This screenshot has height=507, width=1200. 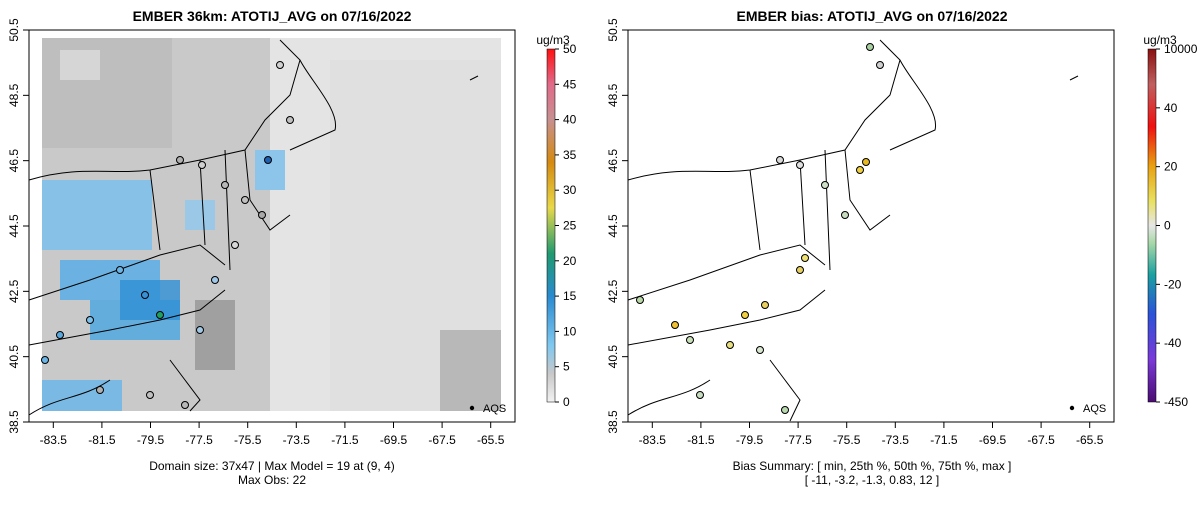 I want to click on colorbar-tick-label: -450, so click(x=1176, y=402).